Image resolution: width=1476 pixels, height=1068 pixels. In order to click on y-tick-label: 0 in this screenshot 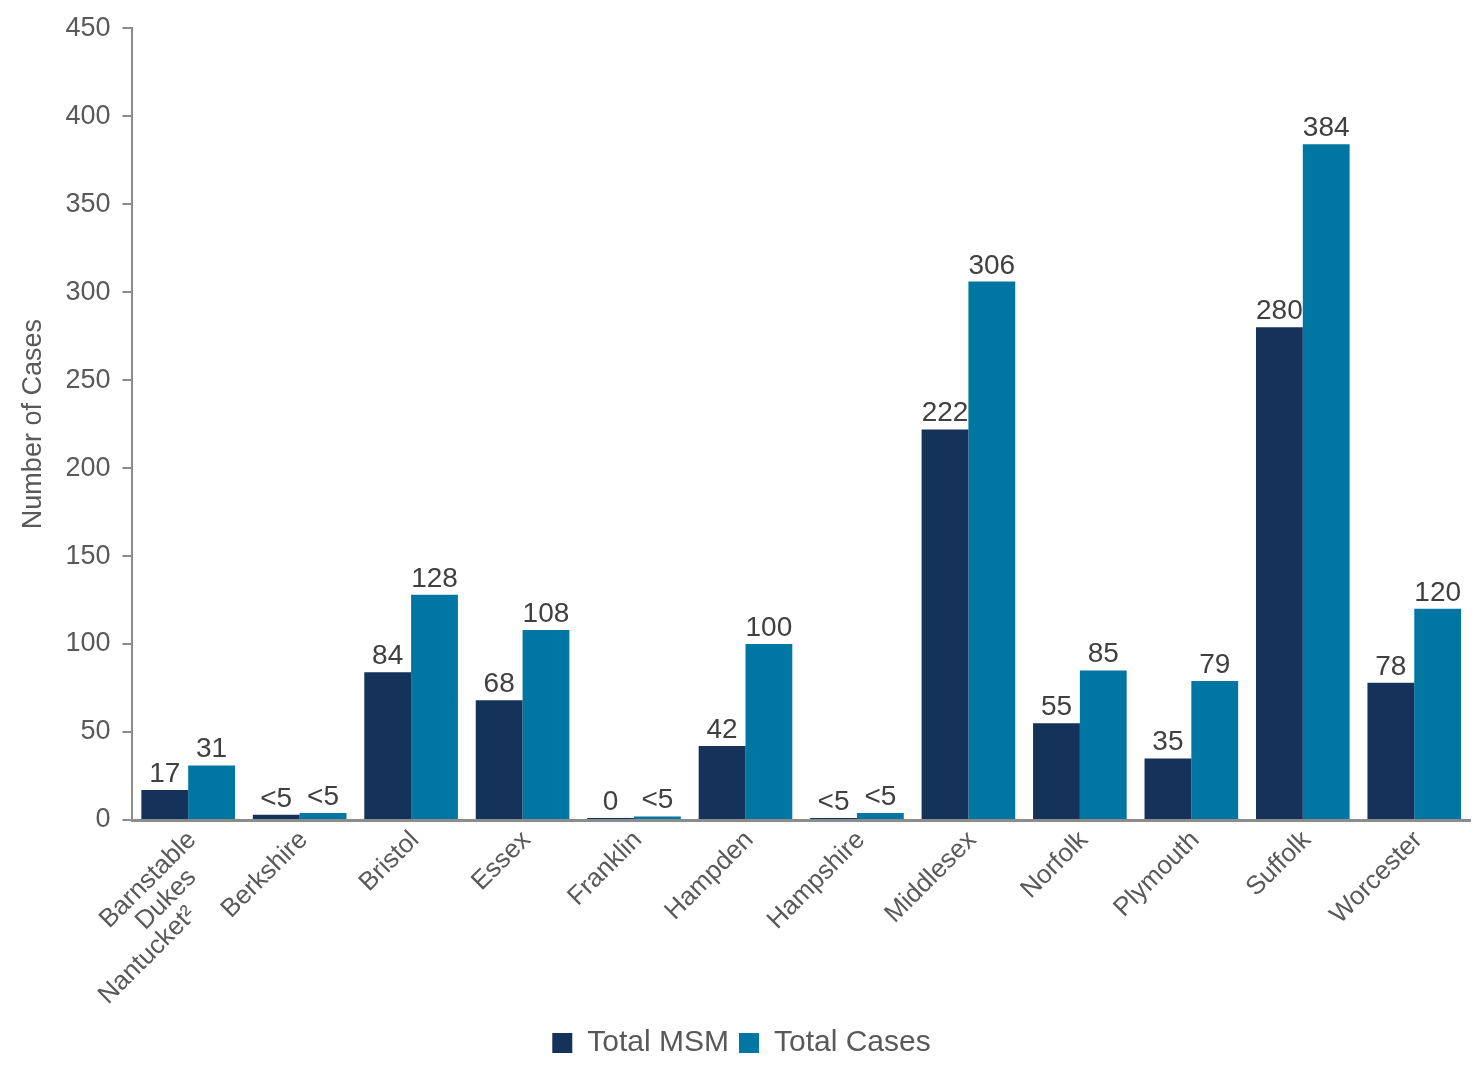, I will do `click(103, 818)`.